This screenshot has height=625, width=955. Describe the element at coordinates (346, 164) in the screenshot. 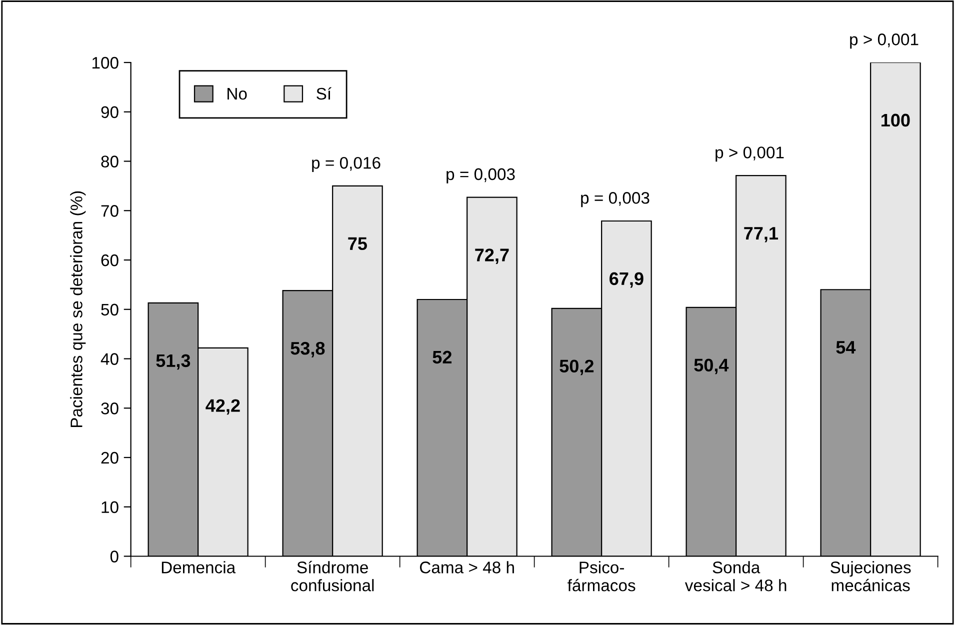

I see `annotation: p = 0,016` at that location.